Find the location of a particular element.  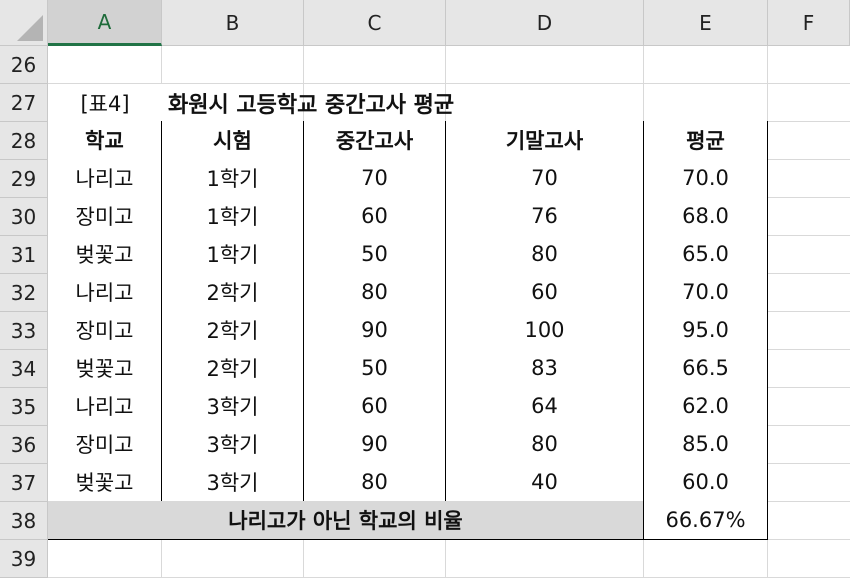

row-header-37: 37 is located at coordinates (24, 483).